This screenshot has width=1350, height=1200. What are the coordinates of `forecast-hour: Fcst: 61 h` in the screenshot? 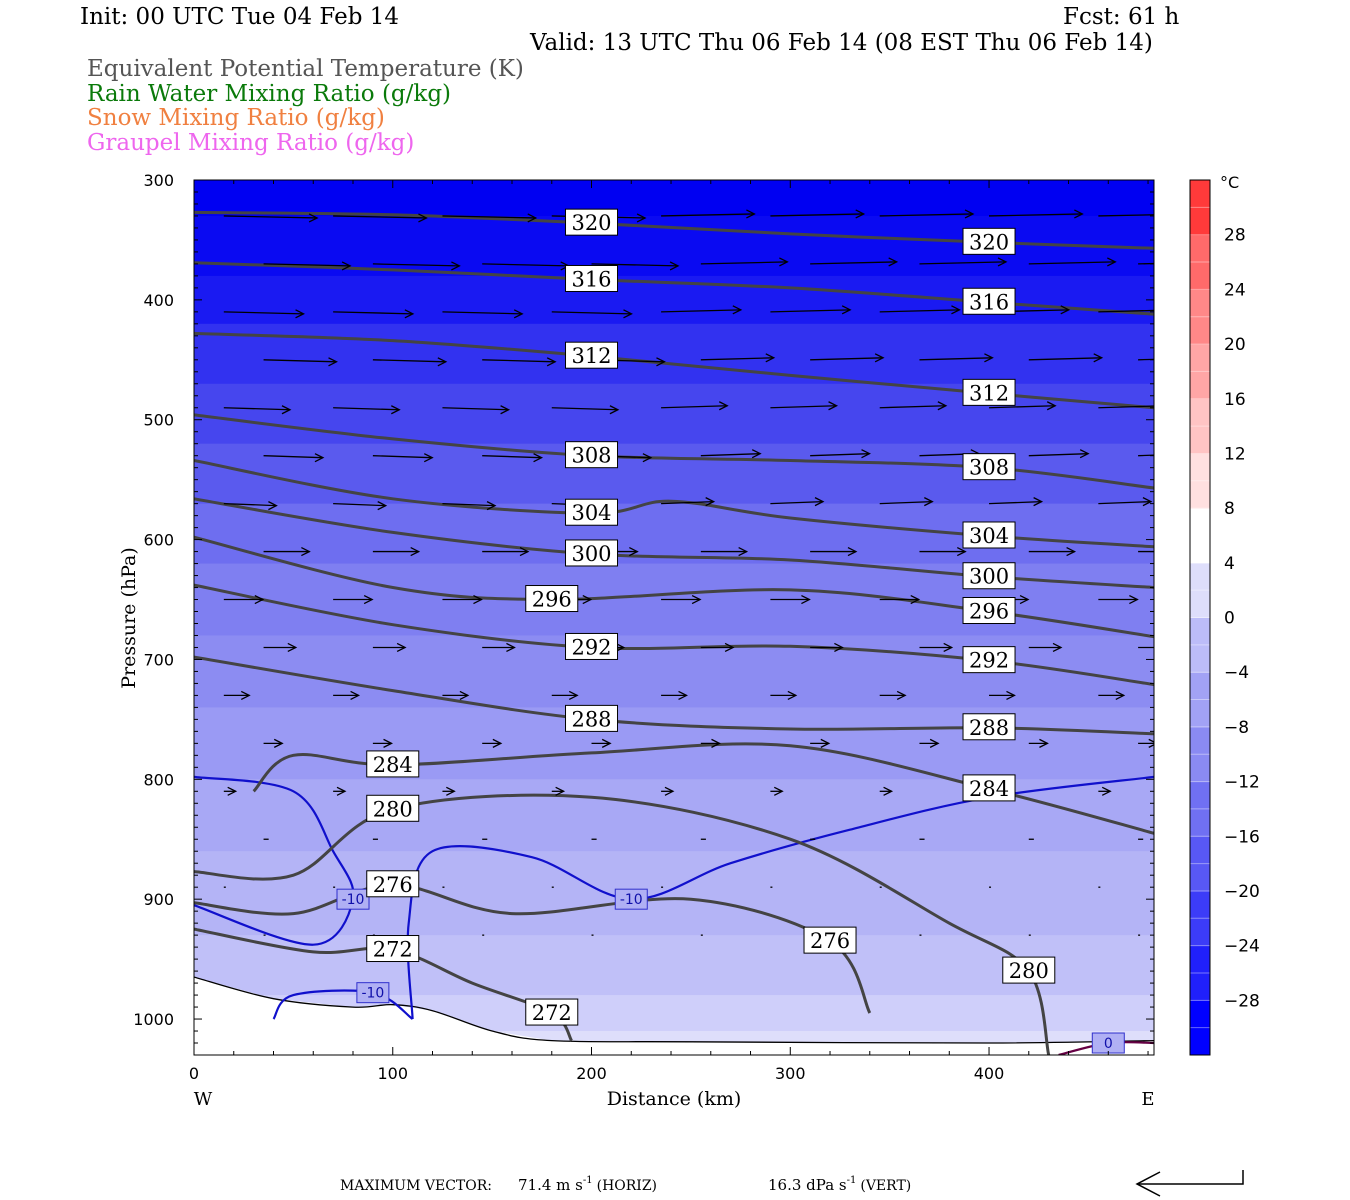 It's located at (1121, 17).